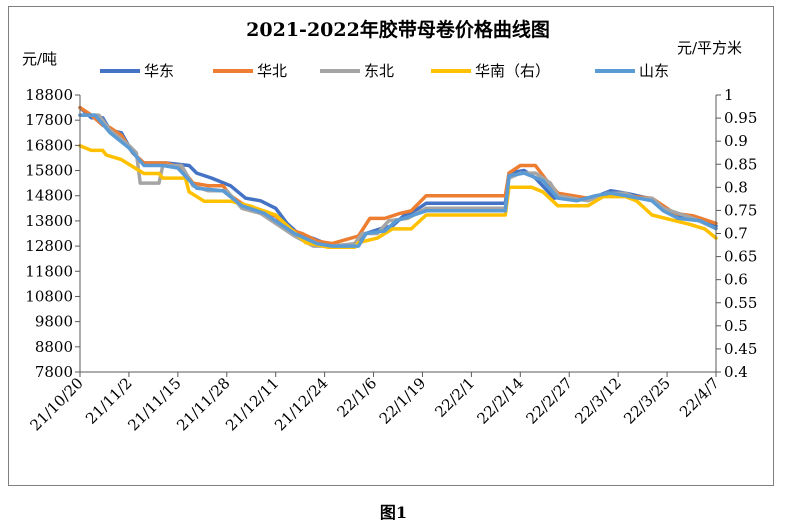 Image resolution: width=787 pixels, height=530 pixels. Describe the element at coordinates (736, 141) in the screenshot. I see `y2-tick-label: 0.9` at that location.